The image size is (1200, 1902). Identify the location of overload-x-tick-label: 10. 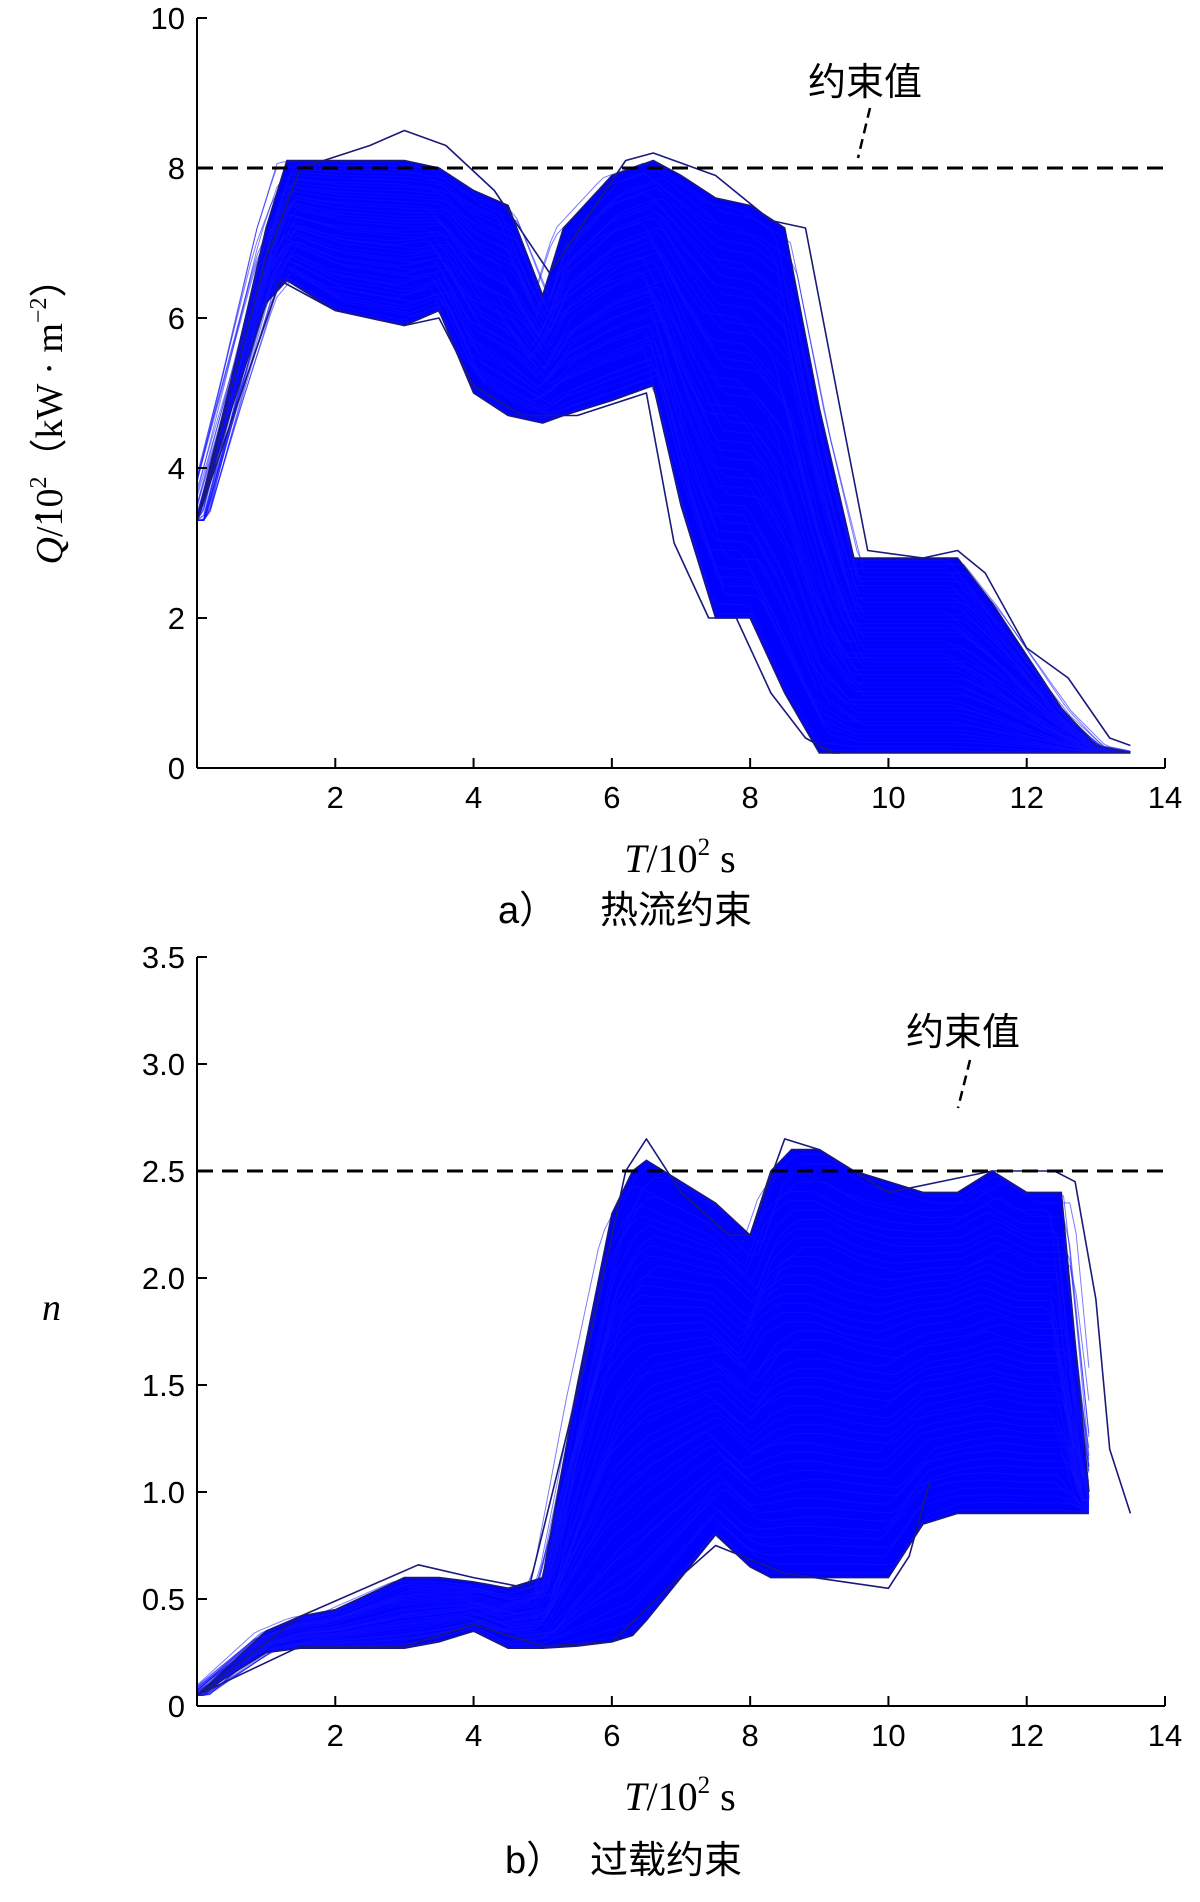
(888, 1735).